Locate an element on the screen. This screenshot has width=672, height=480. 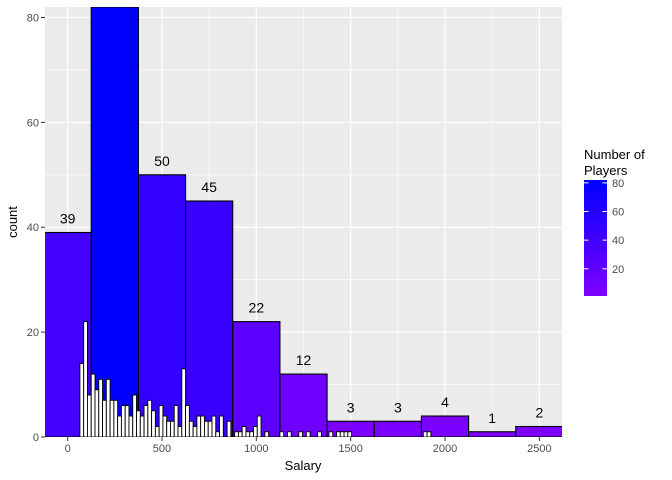
legend-tick-label: 60 is located at coordinates (618, 213).